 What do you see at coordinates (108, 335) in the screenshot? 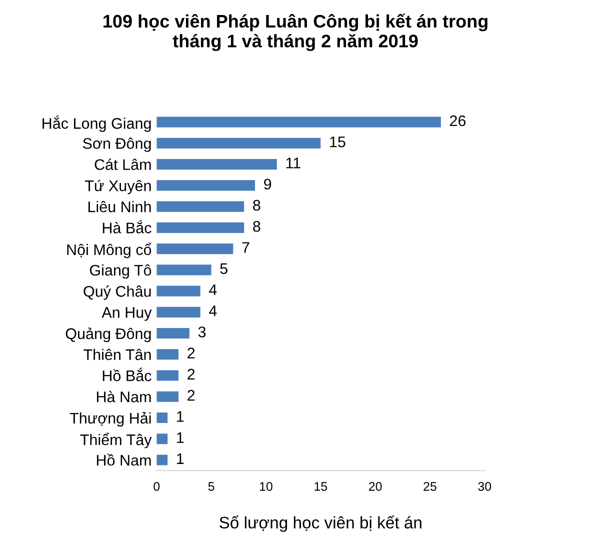
I see `y-tick-label: Quảng Đông` at bounding box center [108, 335].